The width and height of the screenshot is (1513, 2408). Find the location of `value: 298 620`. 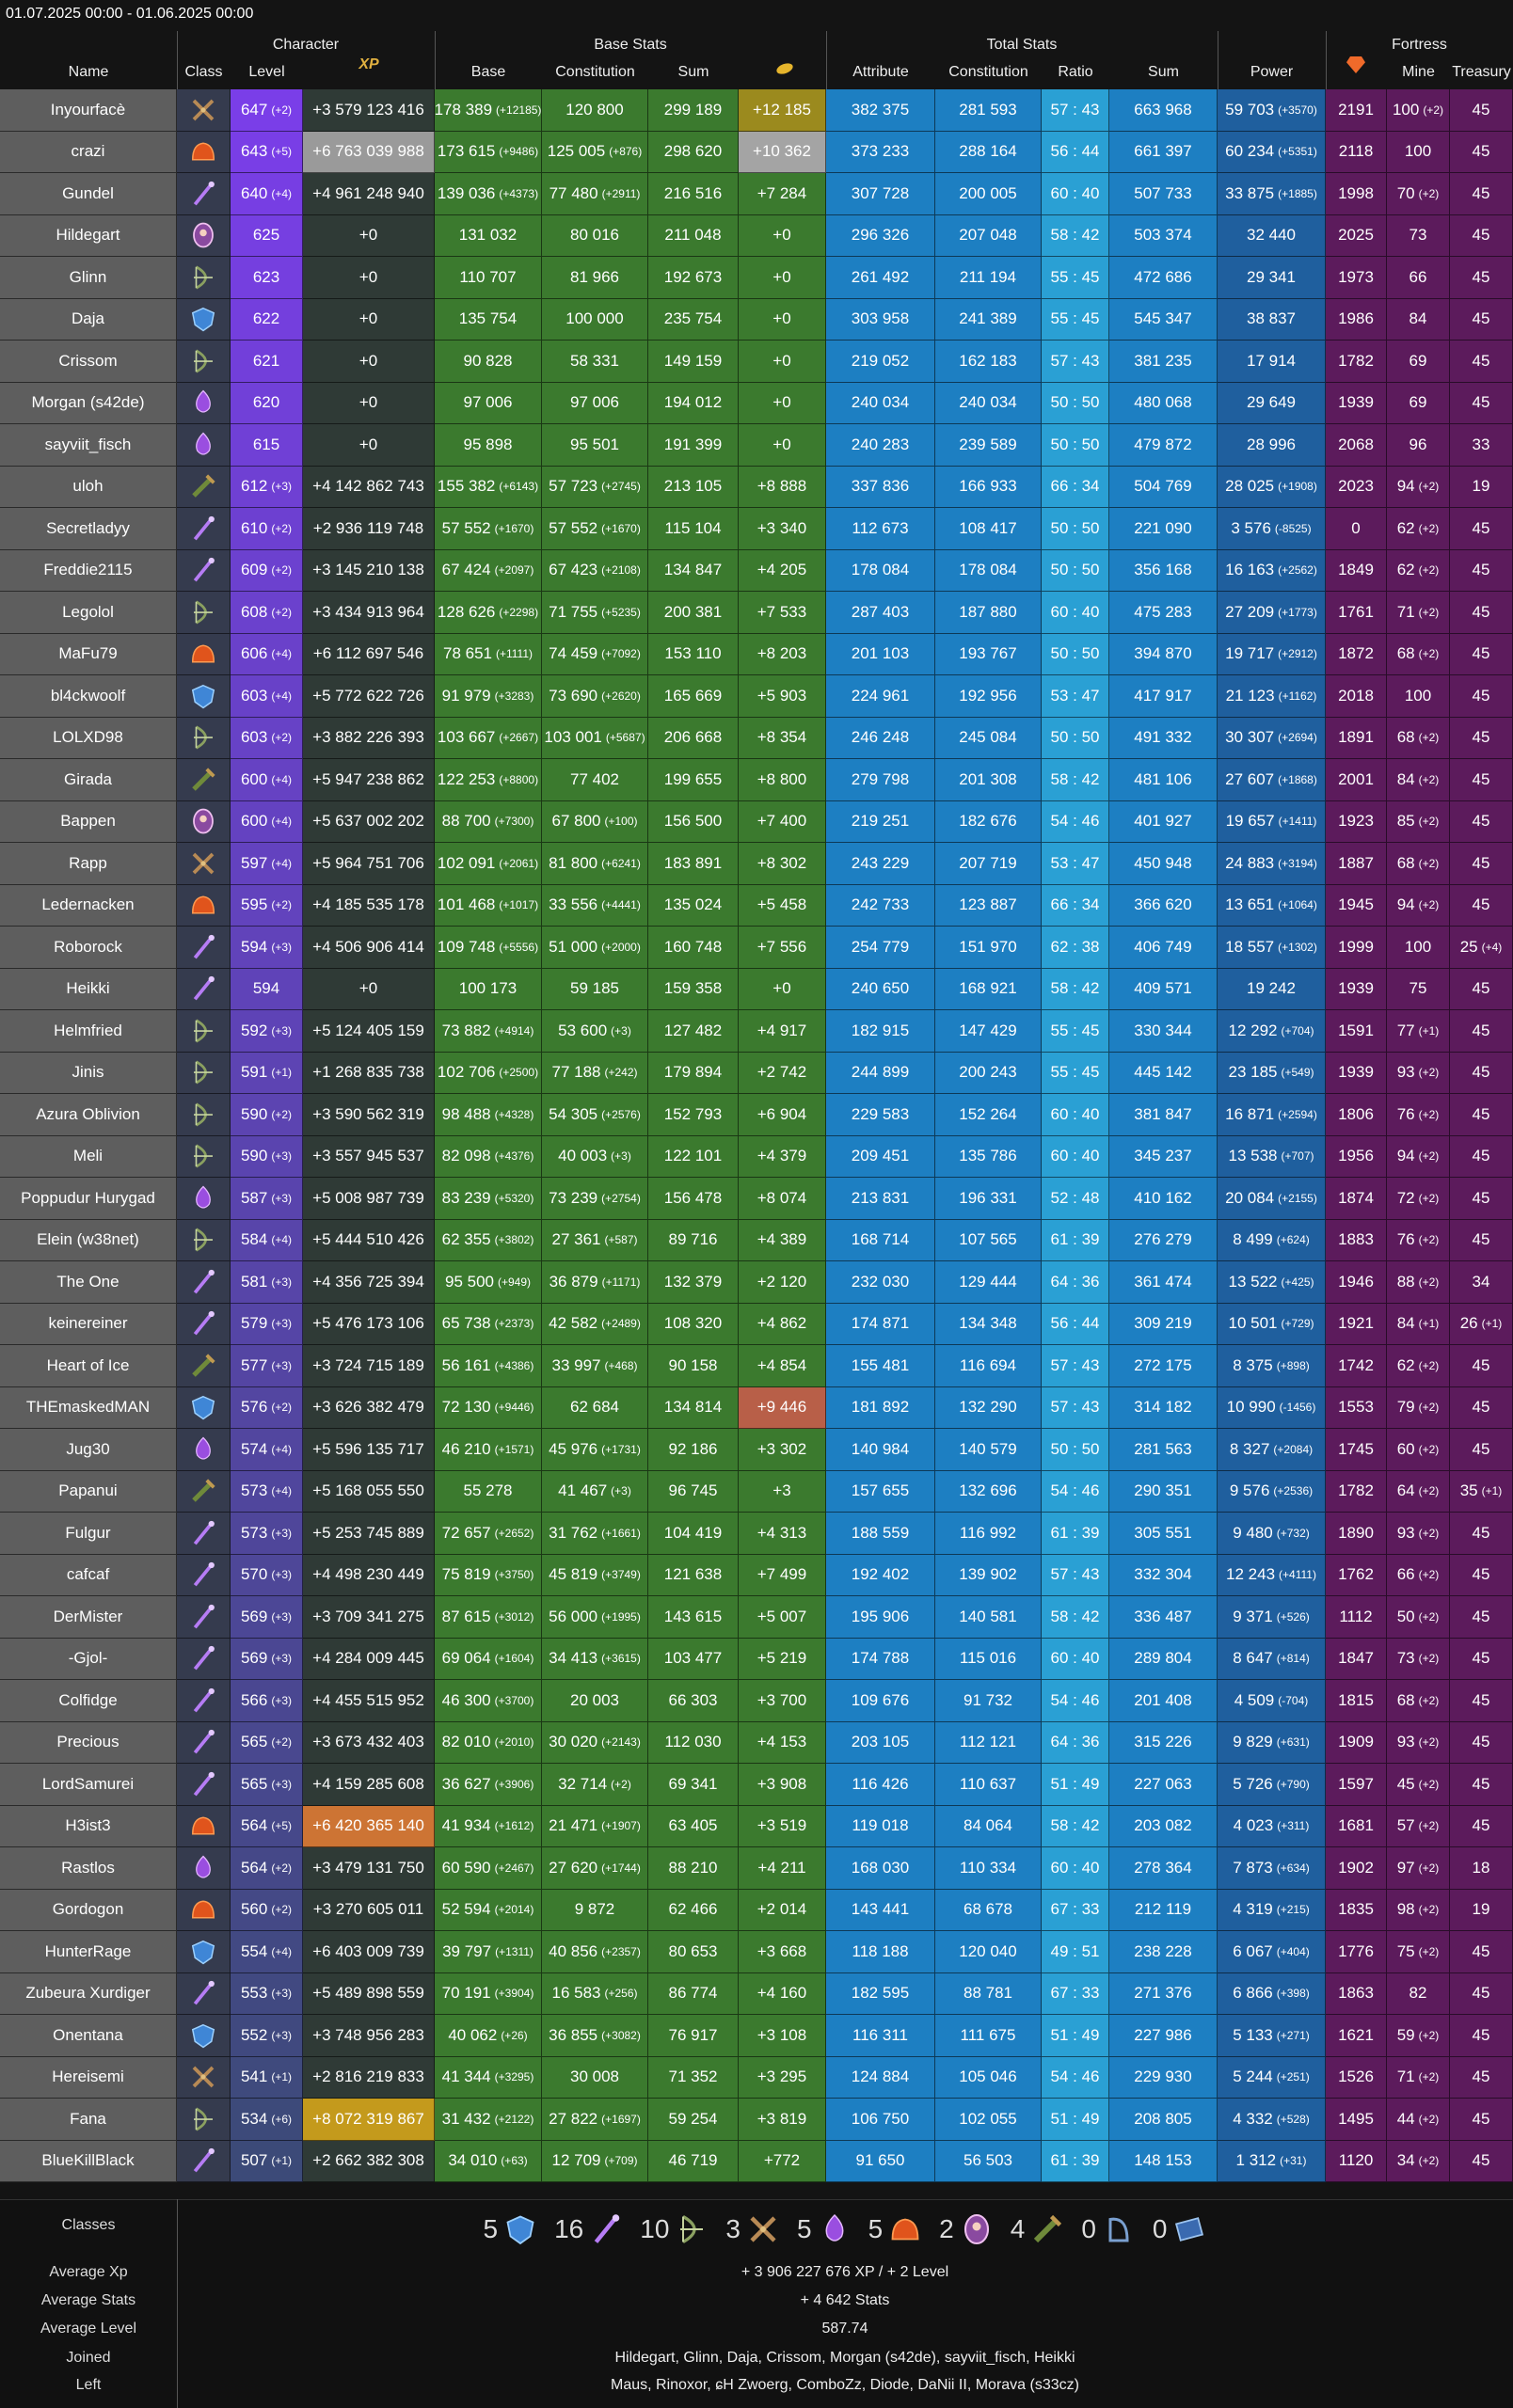

value: 298 620 is located at coordinates (693, 152).